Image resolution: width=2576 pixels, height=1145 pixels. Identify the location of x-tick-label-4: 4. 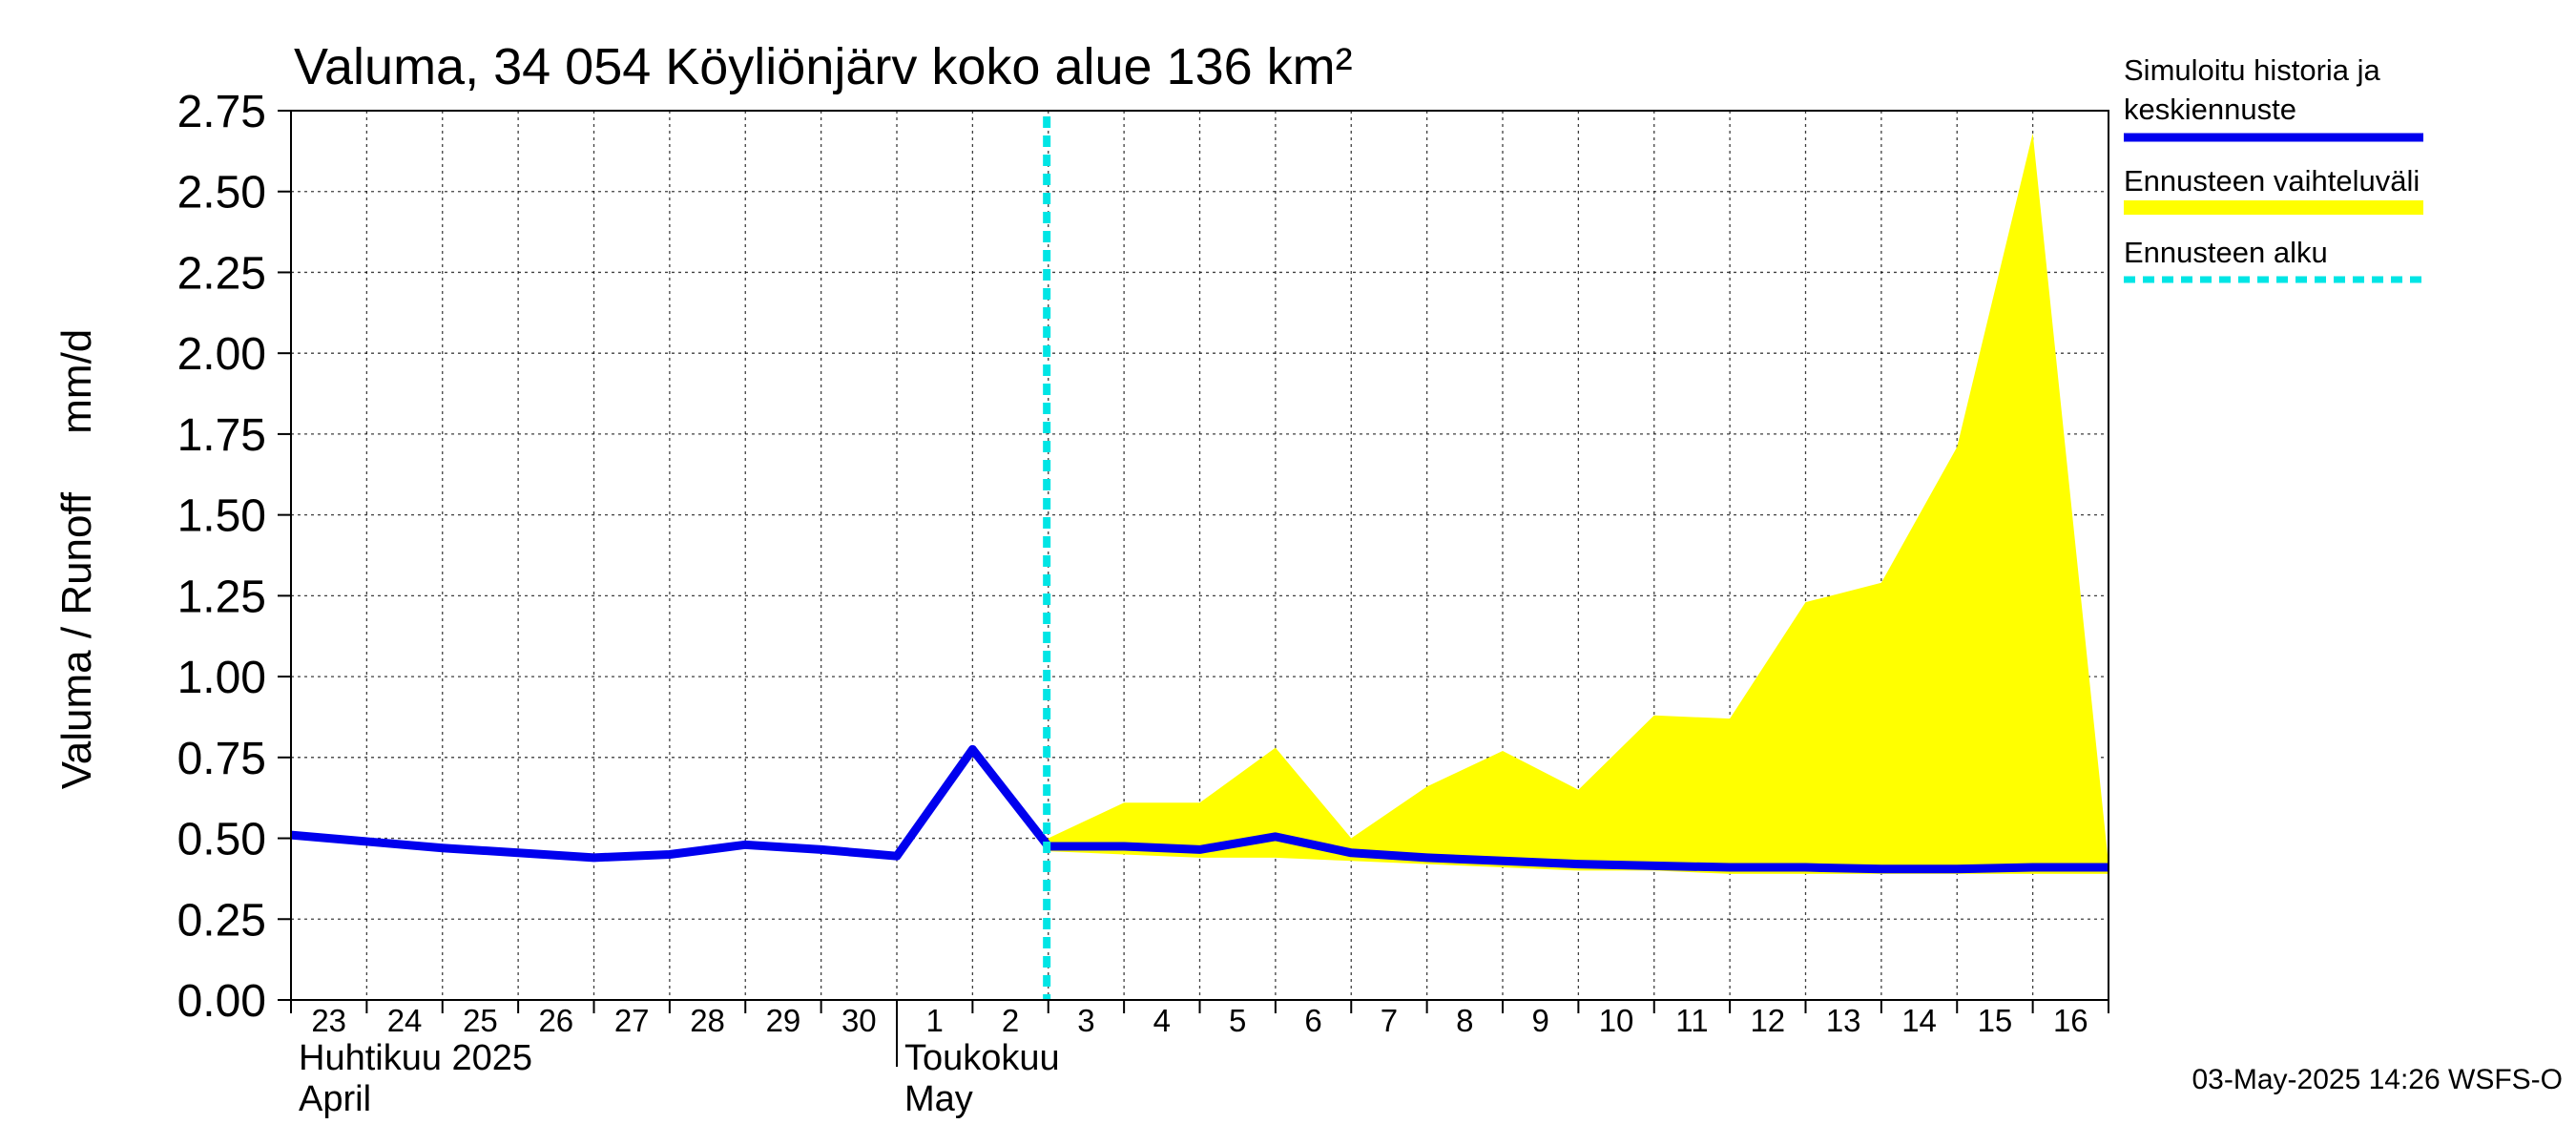
(1162, 1021).